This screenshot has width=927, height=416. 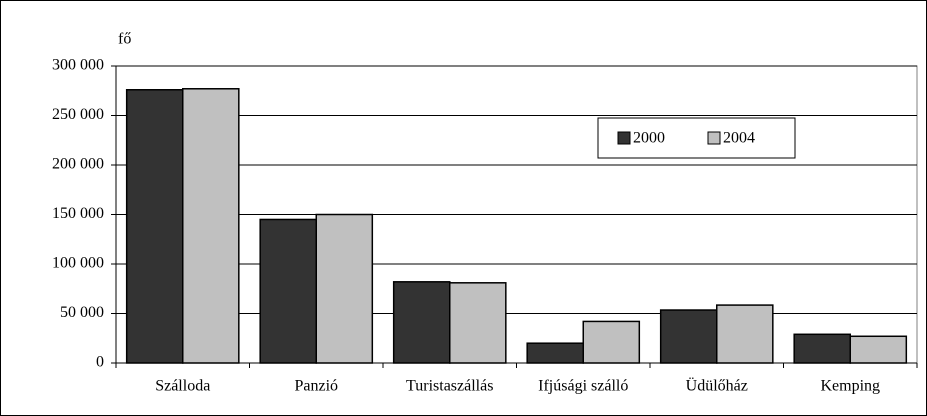 What do you see at coordinates (850, 386) in the screenshot?
I see `x-tick-label: Kemping` at bounding box center [850, 386].